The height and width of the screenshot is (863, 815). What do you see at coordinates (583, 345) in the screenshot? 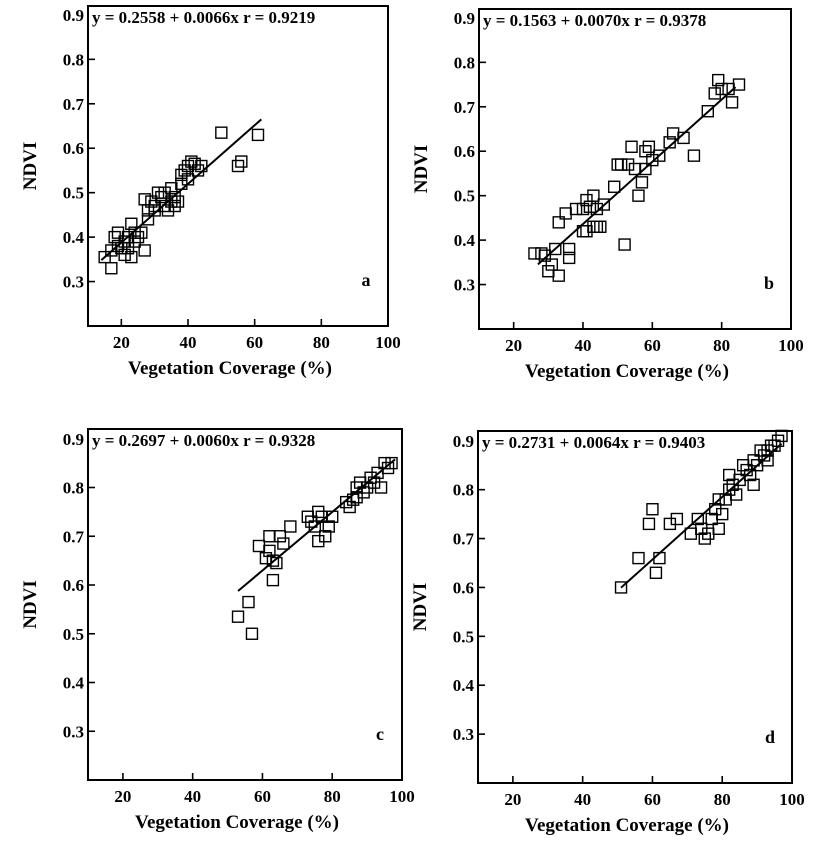
I see `x-tick-label: 40` at bounding box center [583, 345].